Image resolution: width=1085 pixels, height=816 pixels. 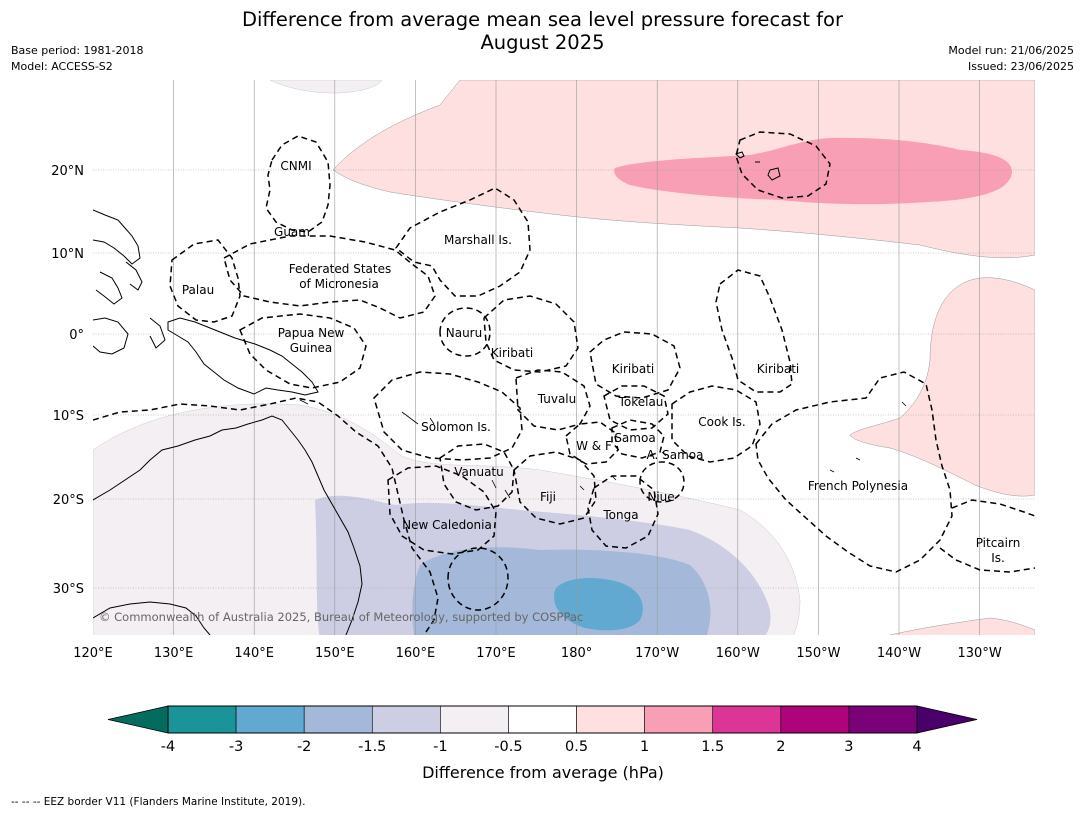 I want to click on label-samoa: Samoa, so click(x=634, y=438).